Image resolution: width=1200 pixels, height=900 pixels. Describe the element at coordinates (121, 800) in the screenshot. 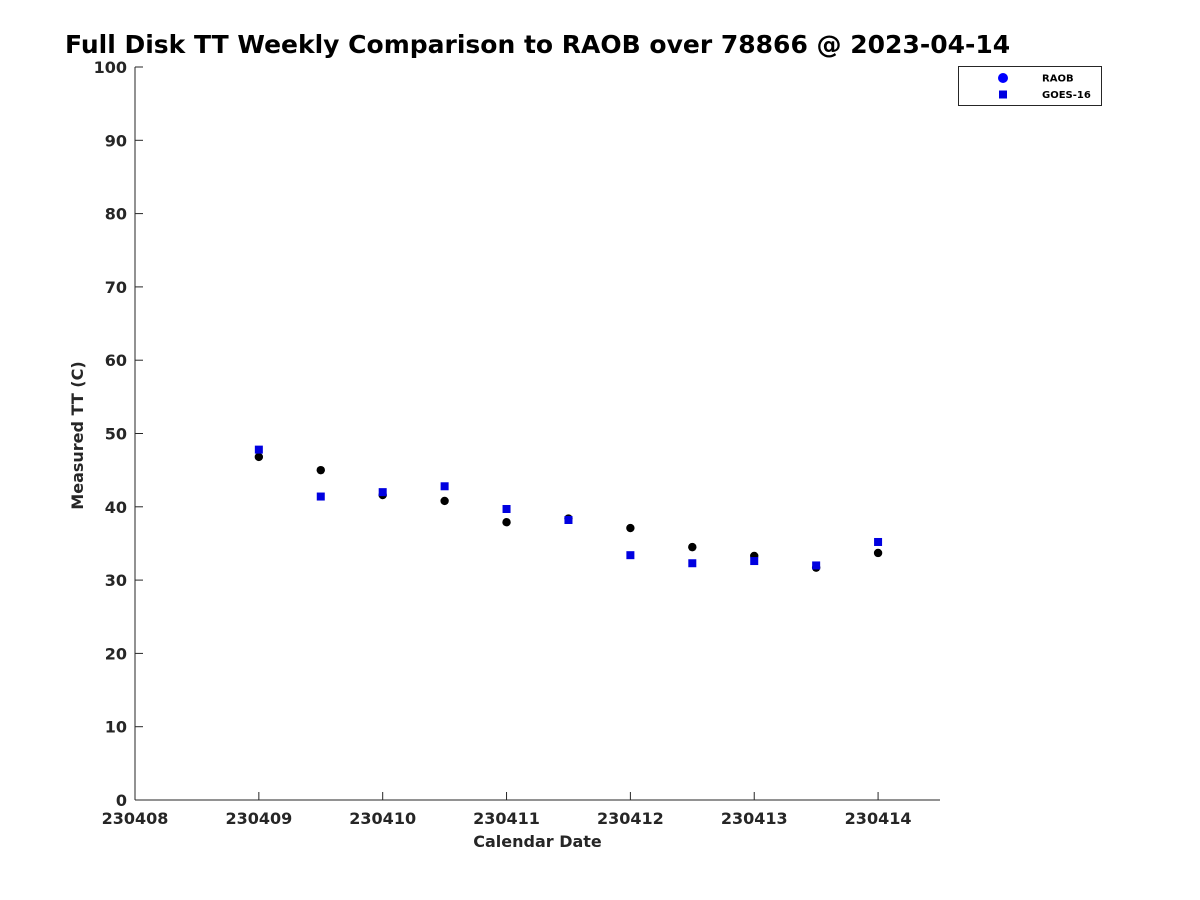

I see `y-tick-label: 0` at that location.